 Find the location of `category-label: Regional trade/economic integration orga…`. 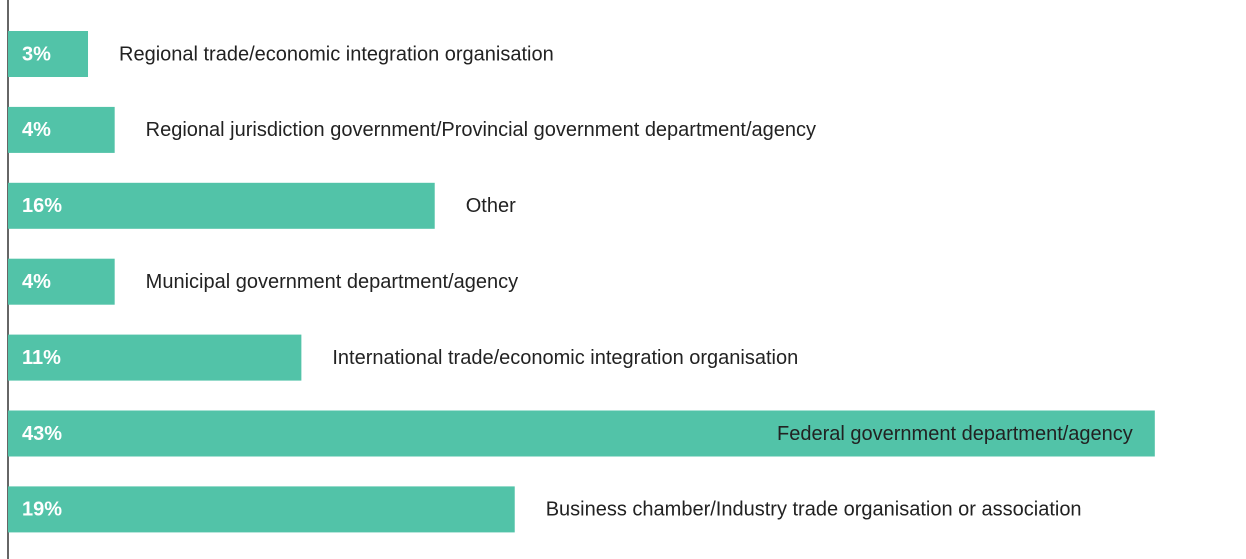

category-label: Regional trade/economic integration orga… is located at coordinates (336, 54).